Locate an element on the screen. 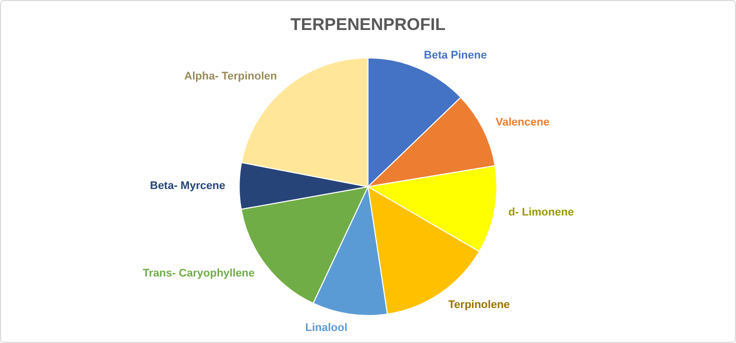  slice-label: Terpinolene is located at coordinates (479, 304).